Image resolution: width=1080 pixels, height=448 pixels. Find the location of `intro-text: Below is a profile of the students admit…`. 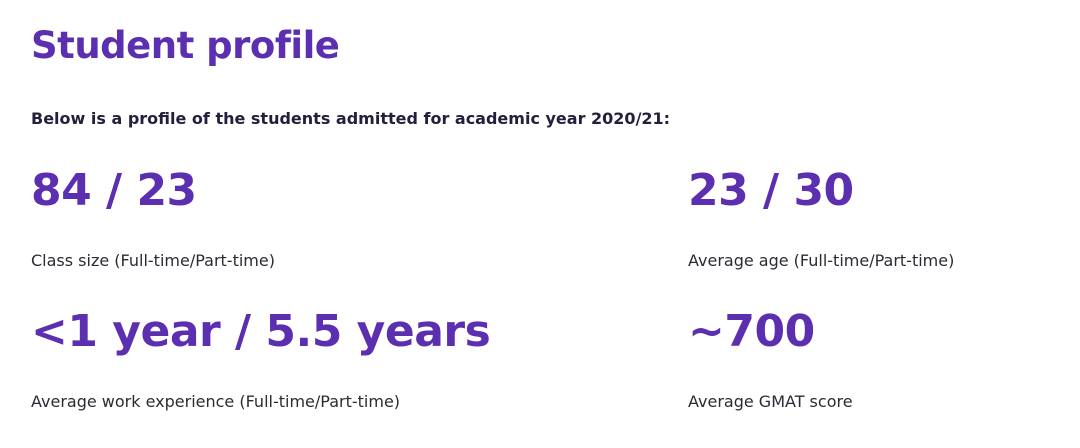

intro-text: Below is a profile of the students admit… is located at coordinates (351, 118).